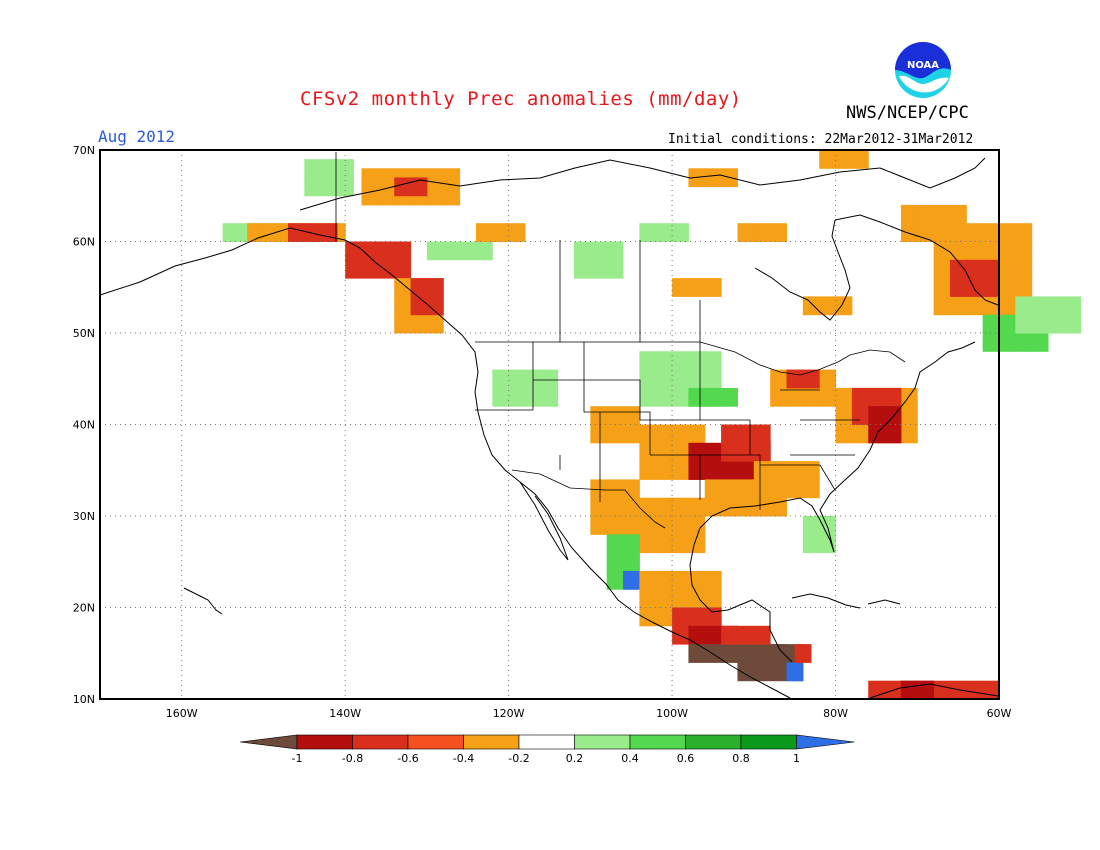 Image resolution: width=1100 pixels, height=850 pixels. What do you see at coordinates (352, 758) in the screenshot?
I see `legend-label: -0.8` at bounding box center [352, 758].